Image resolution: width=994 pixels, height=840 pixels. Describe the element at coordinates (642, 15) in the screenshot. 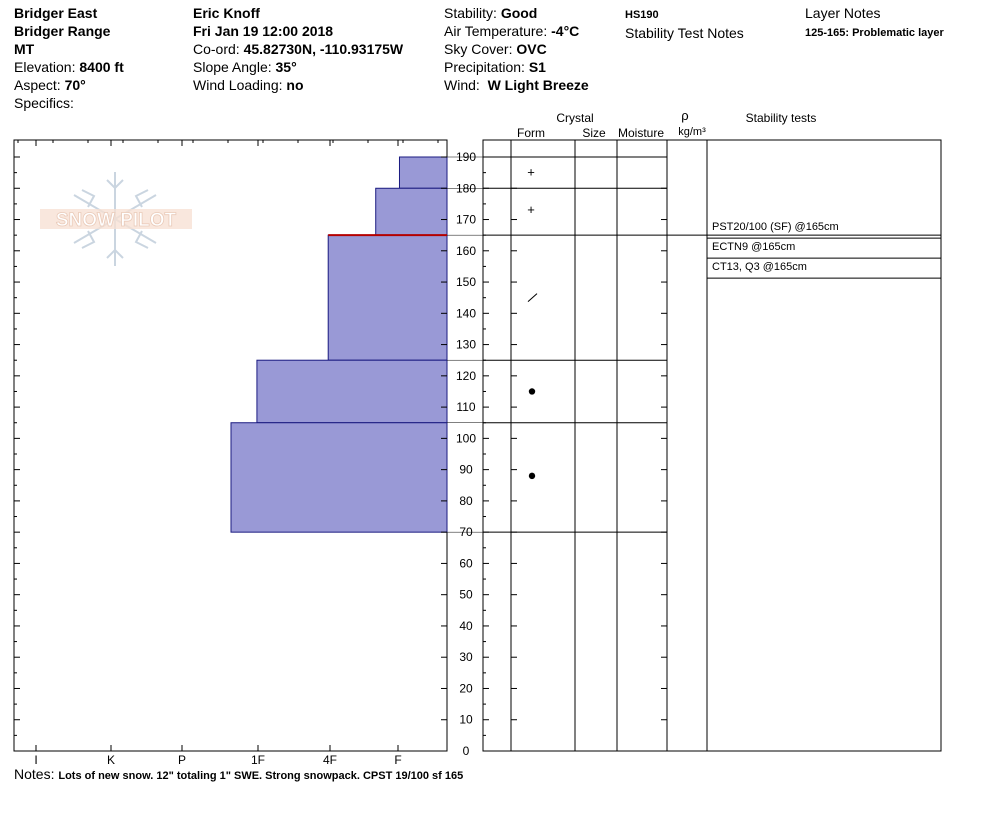

I see `hs-value: HS190` at that location.